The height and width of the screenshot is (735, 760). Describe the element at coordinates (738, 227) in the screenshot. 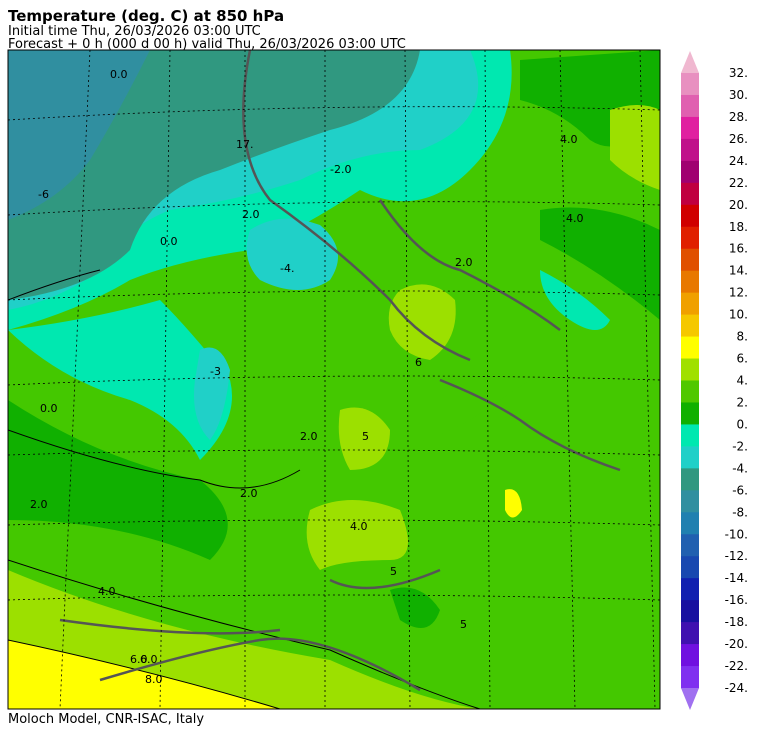

I see `colorbar-label: 18.` at that location.